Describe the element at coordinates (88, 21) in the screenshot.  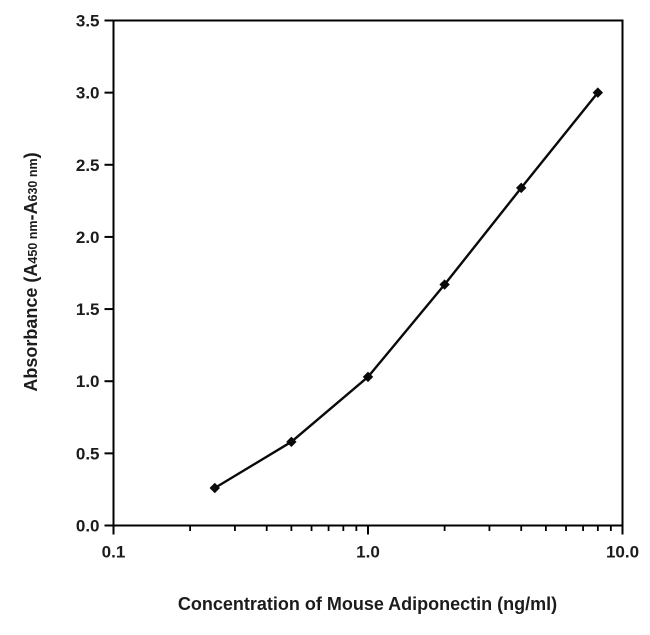
I see `y-tick-label: 3.5` at that location.